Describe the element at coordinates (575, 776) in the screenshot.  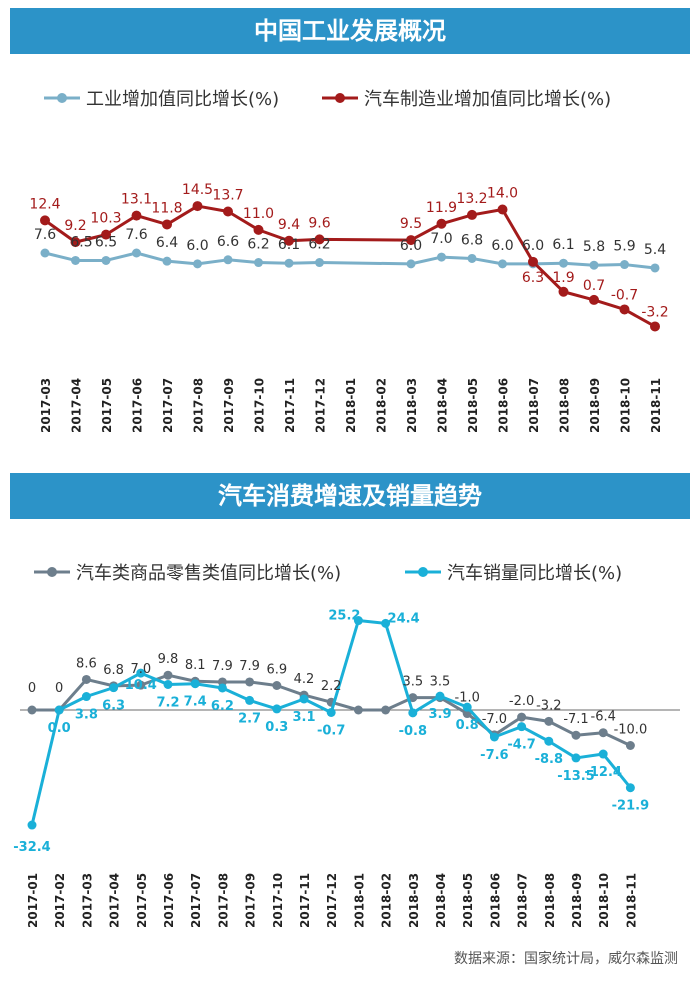
I see `data-label-sales: -13.5` at that location.